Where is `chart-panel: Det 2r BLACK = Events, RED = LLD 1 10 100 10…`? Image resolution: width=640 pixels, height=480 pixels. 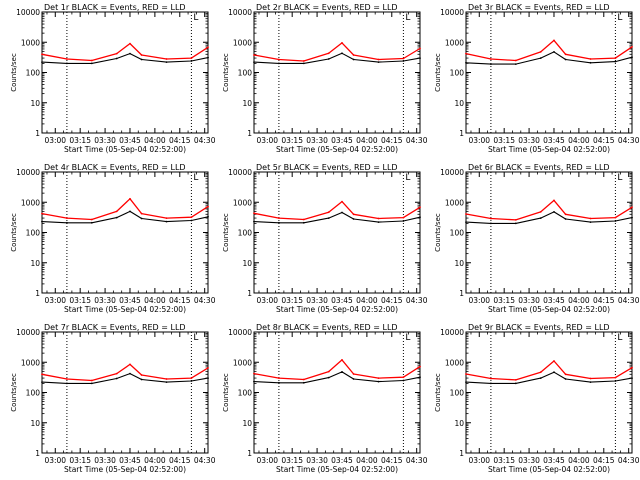 chart-panel: Det 2r BLACK = Events, RED = LLD 1 10 100 10… is located at coordinates (325, 78).